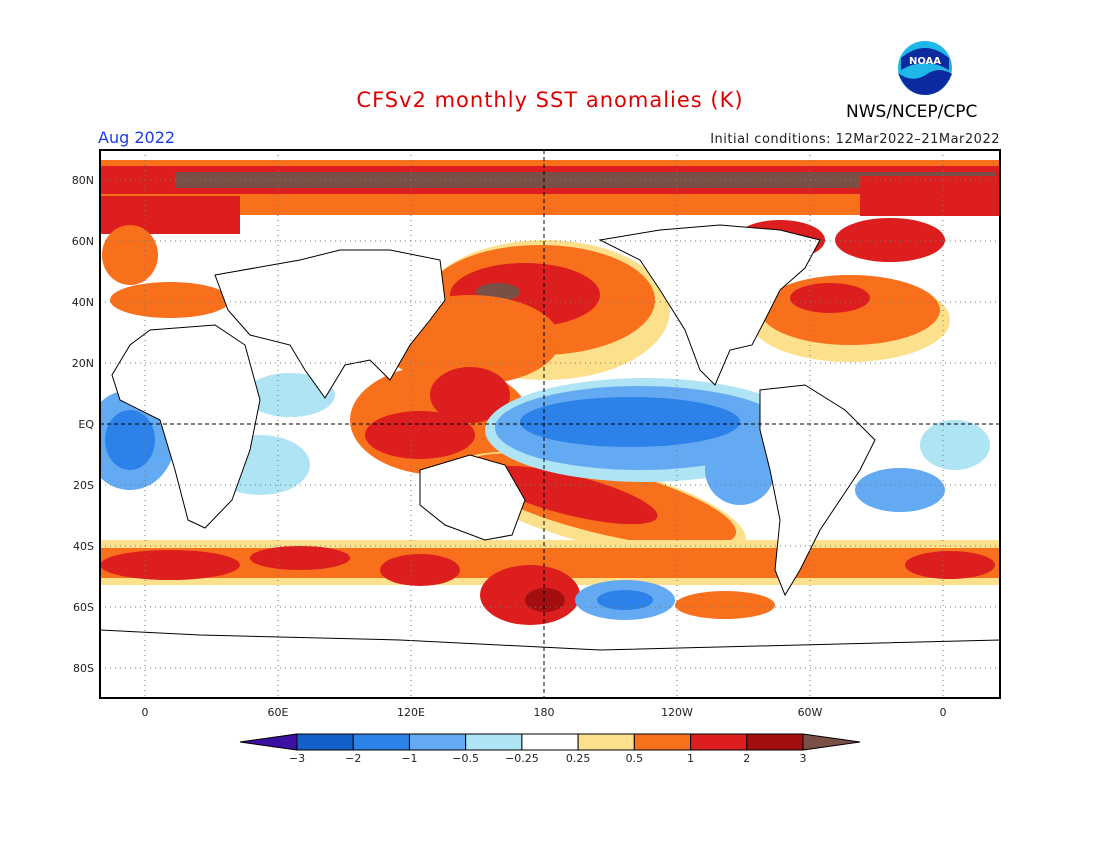  I want to click on colorbar-label: 1, so click(690, 758).